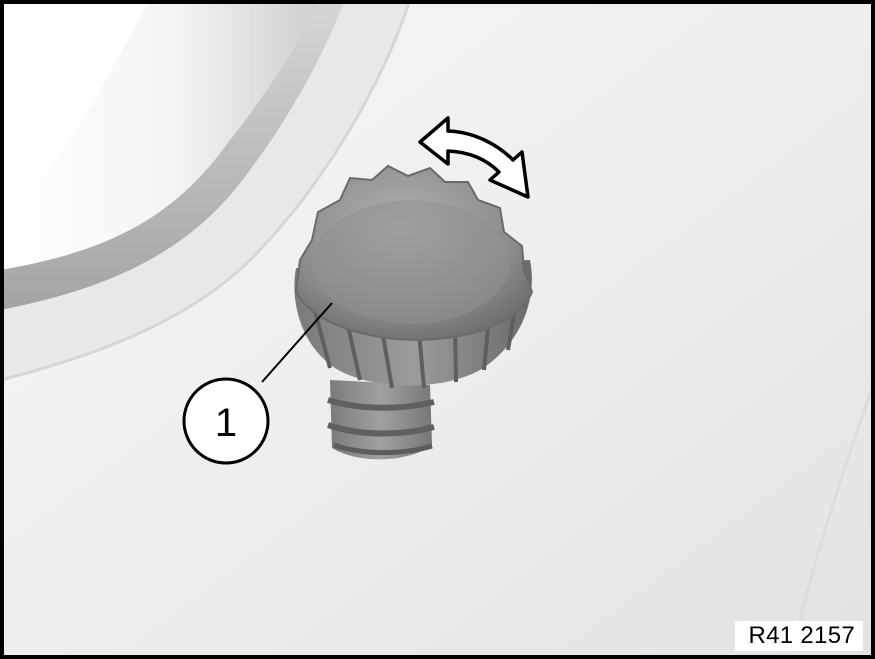 This screenshot has height=659, width=875. I want to click on rotate-double-arrow-icon, so click(474, 157).